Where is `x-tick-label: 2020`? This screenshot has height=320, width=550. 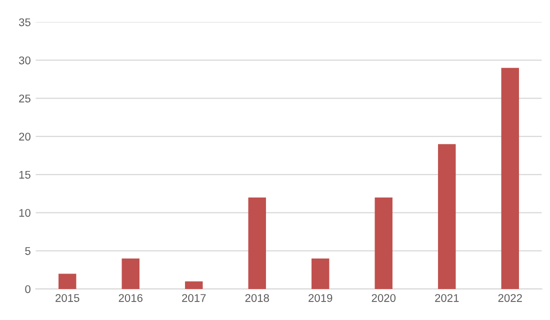 x-tick-label: 2020 is located at coordinates (384, 298).